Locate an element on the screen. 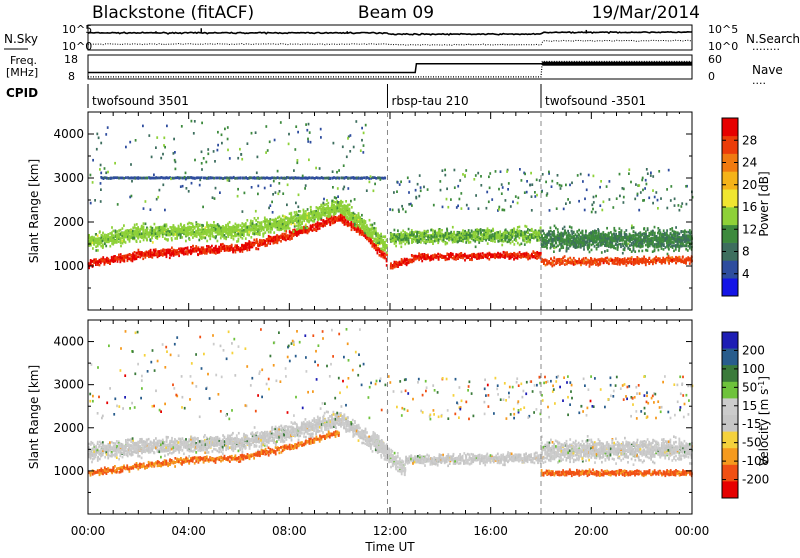  station-title: Blackstone (fitACF) is located at coordinates (173, 13).